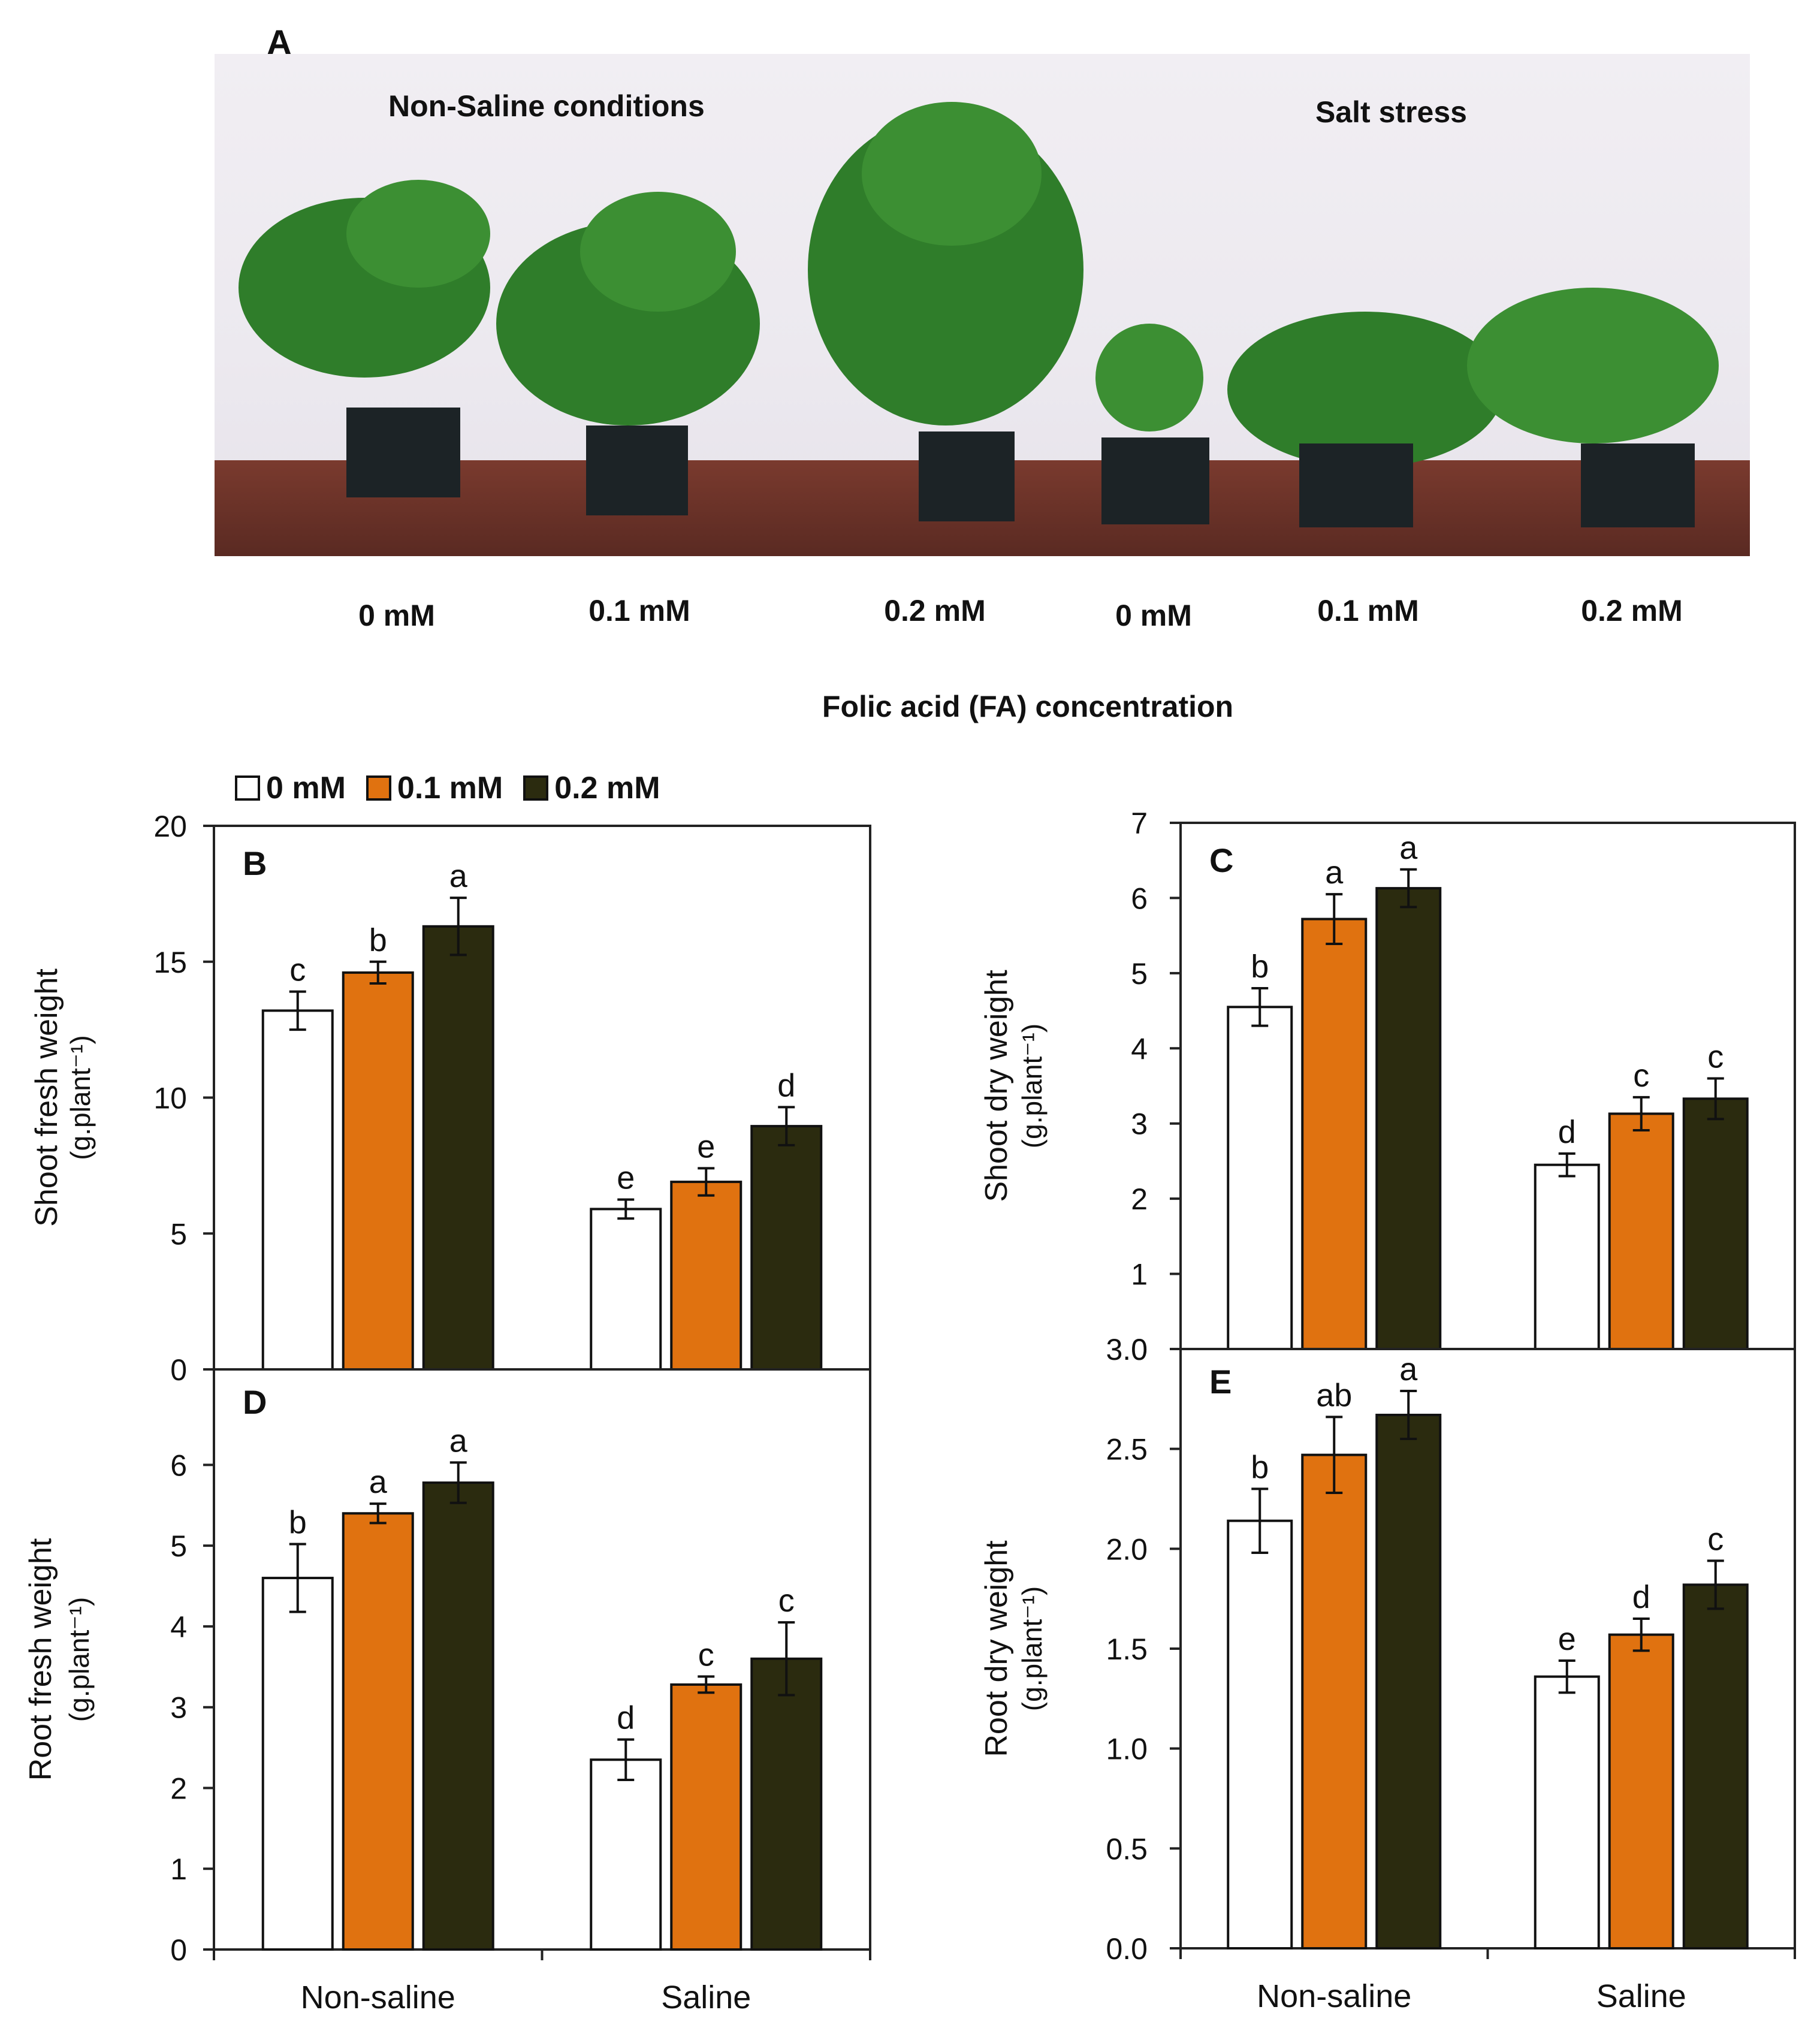  I want to click on label-nonsaline-conditions: Non-Saline conditions, so click(546, 106).